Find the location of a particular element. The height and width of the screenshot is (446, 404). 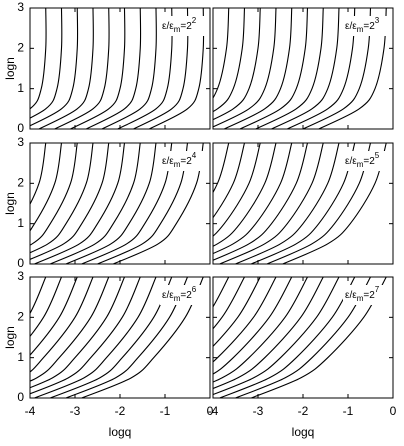

annotation-superscript: 7 is located at coordinates (377, 289).